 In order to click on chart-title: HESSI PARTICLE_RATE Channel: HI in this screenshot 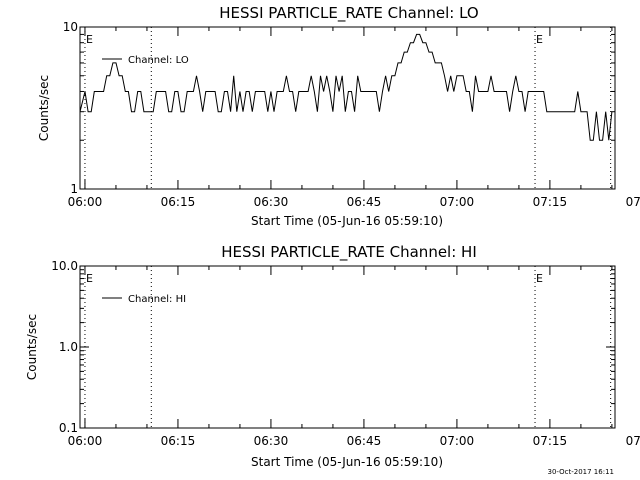, I will do `click(349, 252)`.